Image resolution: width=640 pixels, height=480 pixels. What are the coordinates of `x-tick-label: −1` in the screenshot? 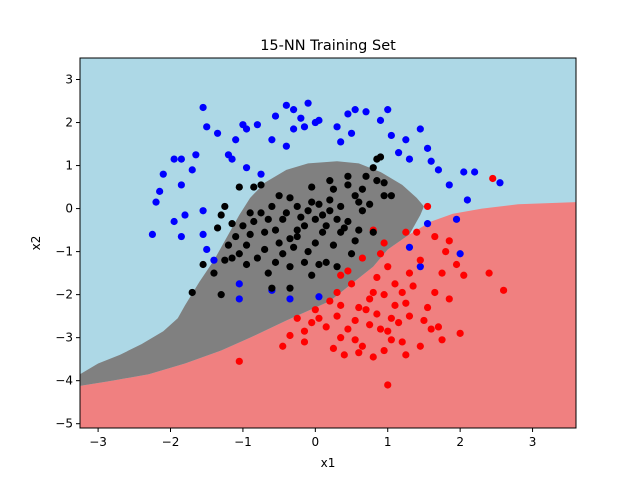 It's located at (243, 442).